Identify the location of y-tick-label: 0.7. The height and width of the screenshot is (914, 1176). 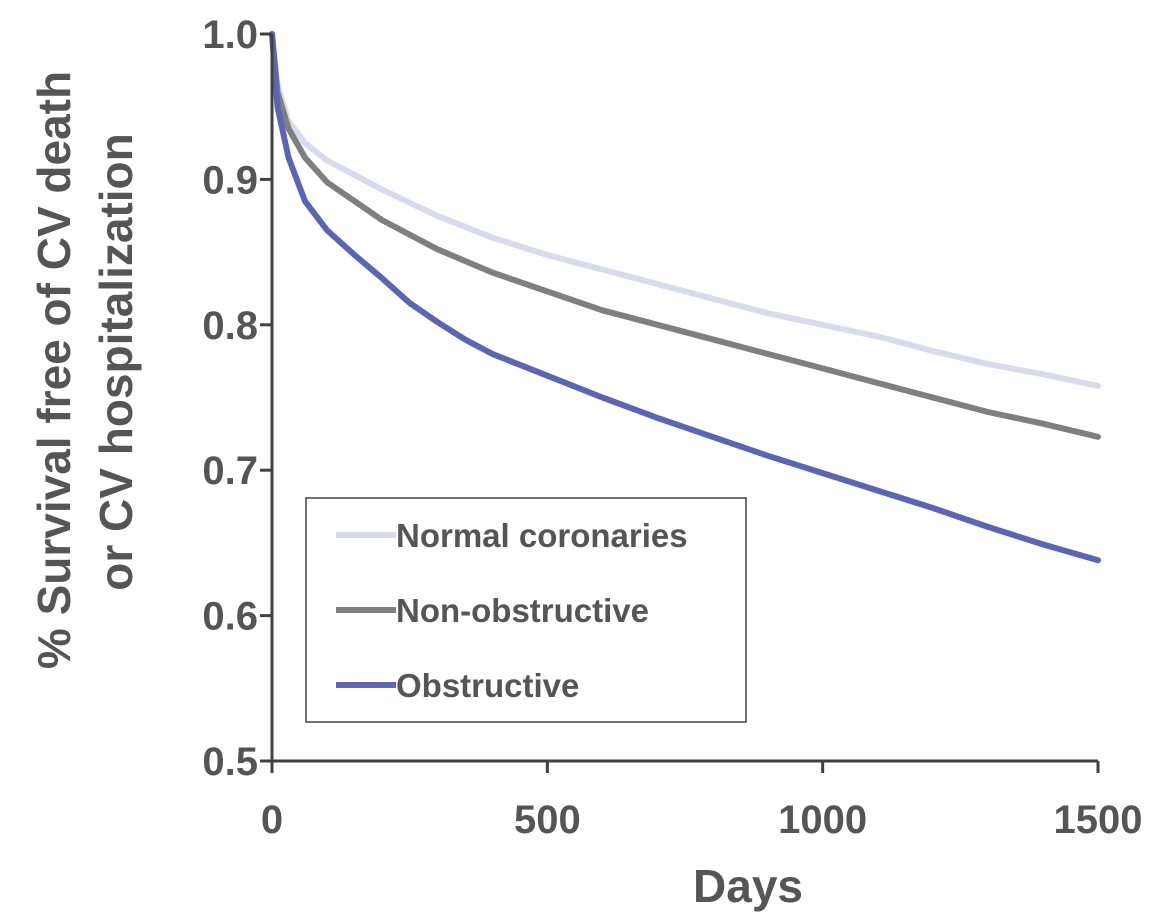
(230, 471).